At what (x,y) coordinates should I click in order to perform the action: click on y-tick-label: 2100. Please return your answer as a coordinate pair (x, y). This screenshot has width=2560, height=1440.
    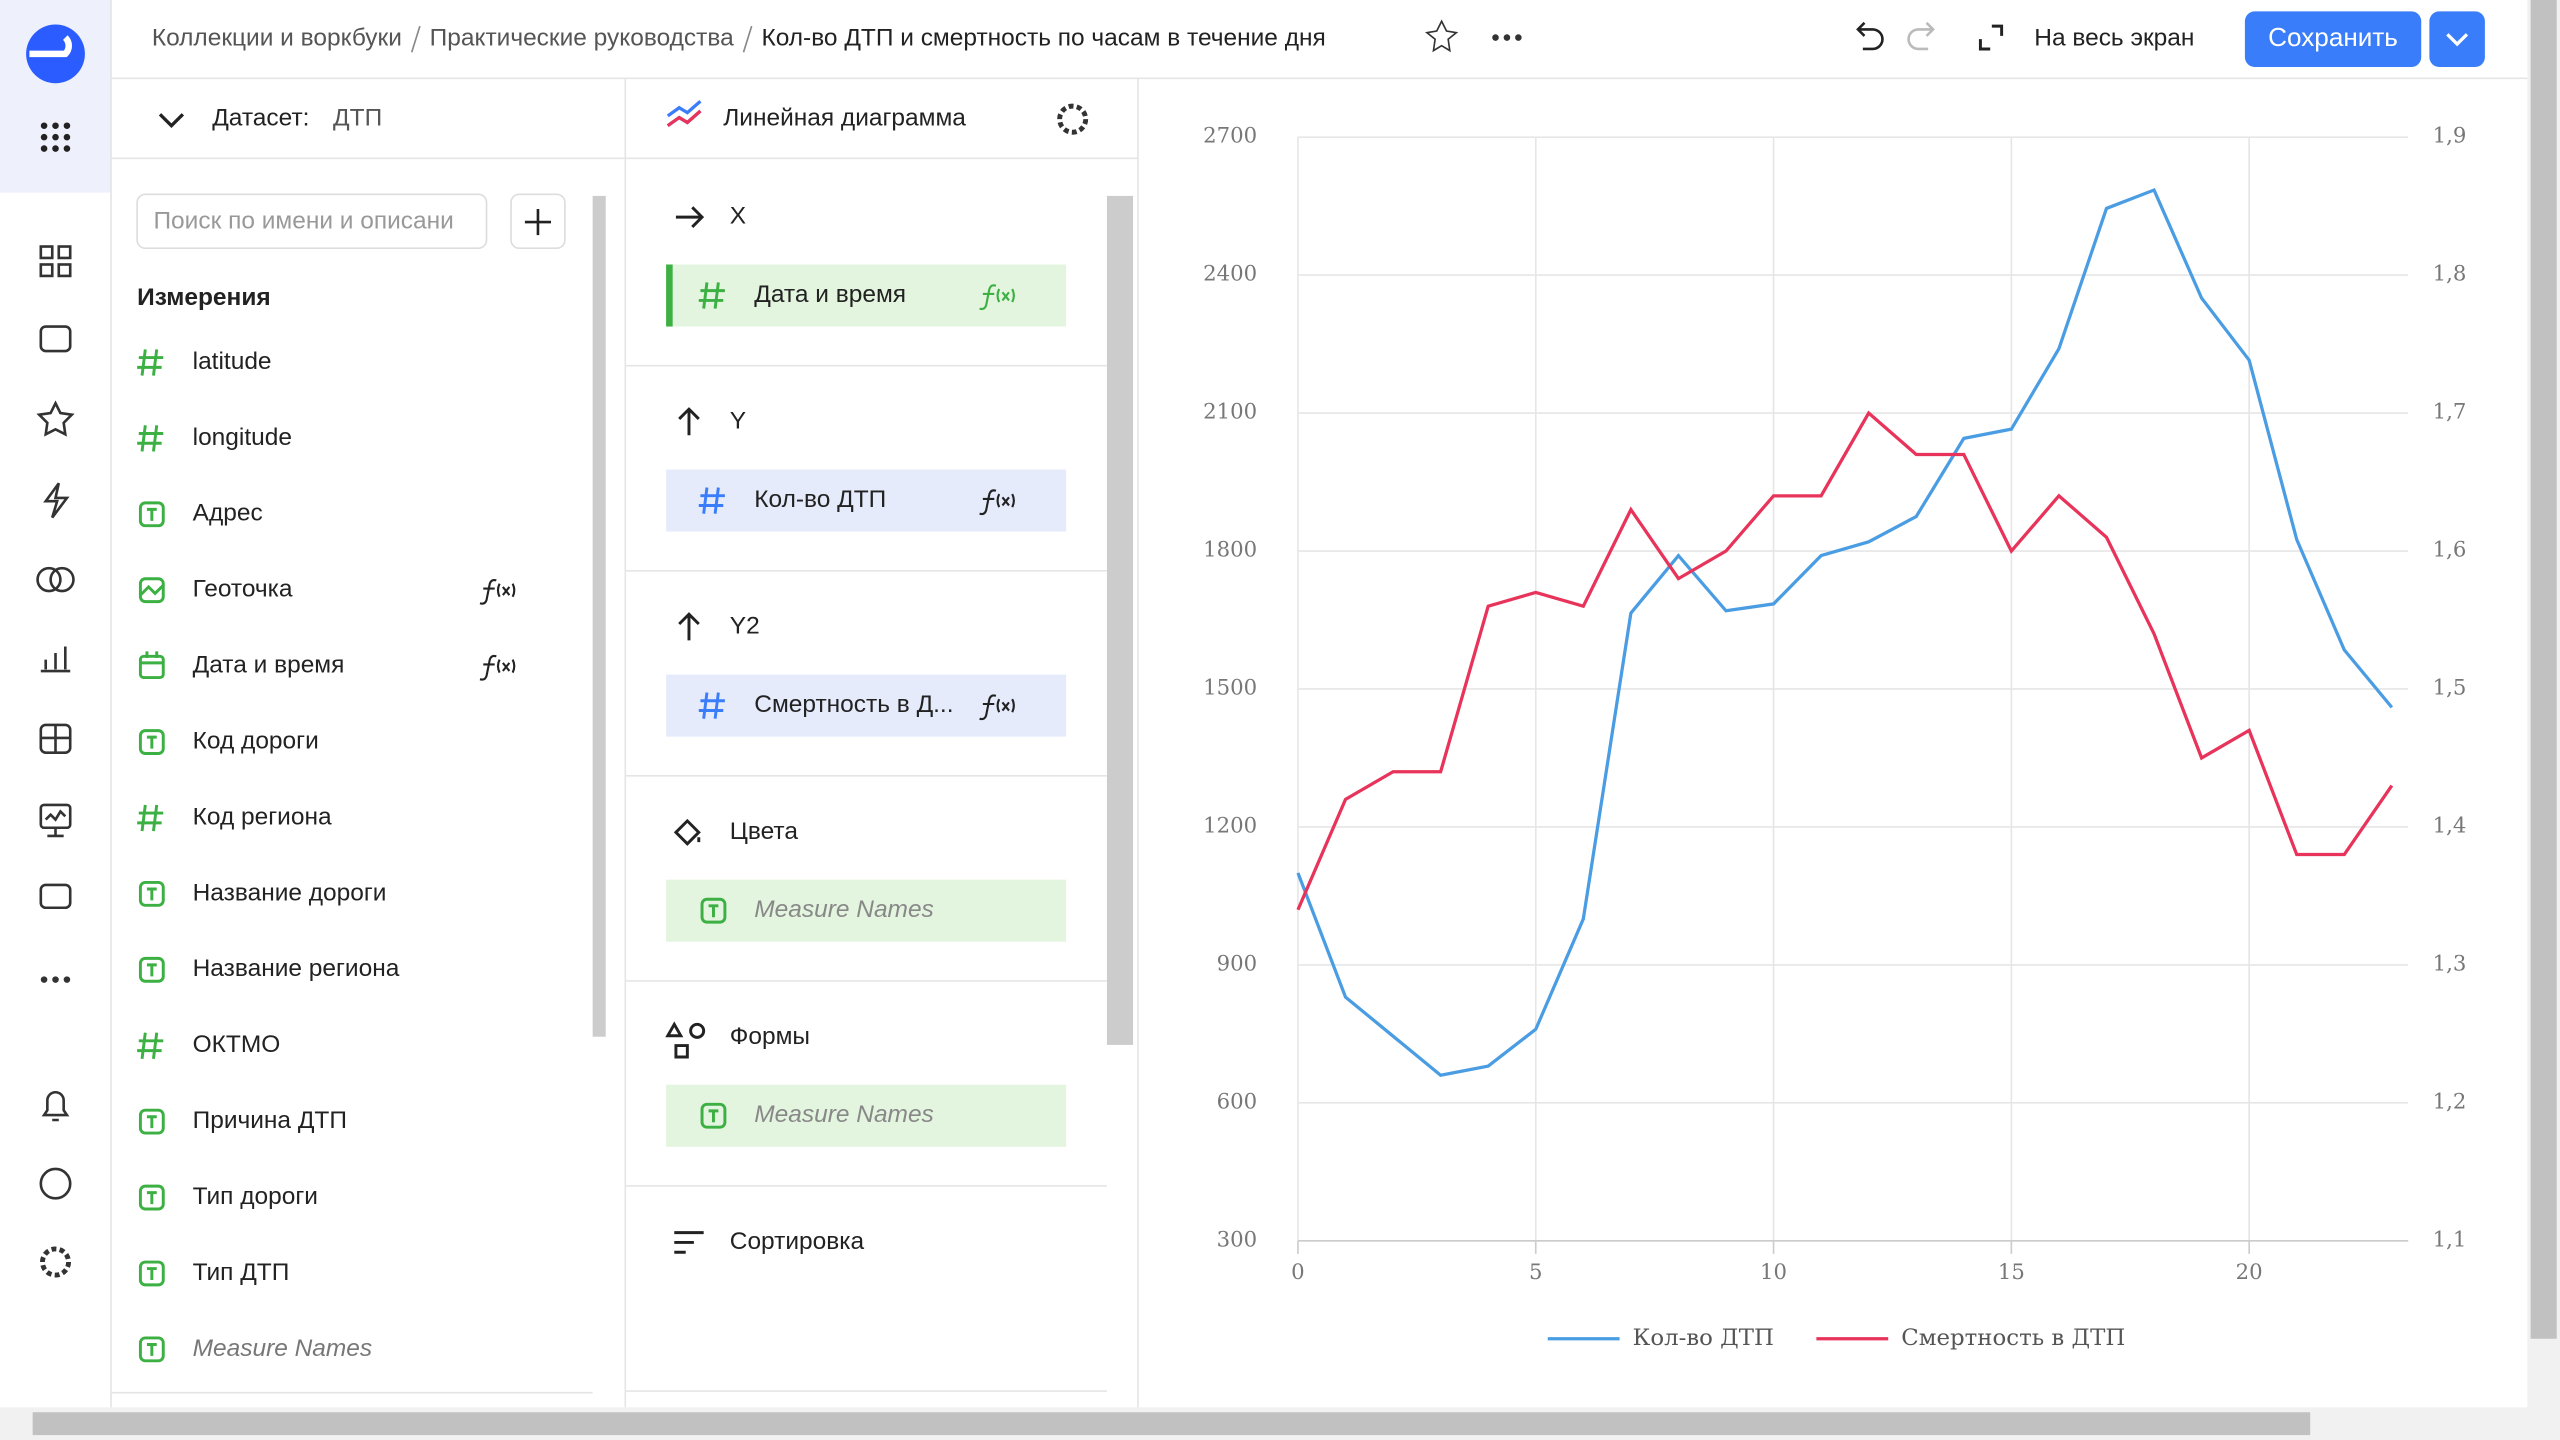
    Looking at the image, I should click on (1230, 412).